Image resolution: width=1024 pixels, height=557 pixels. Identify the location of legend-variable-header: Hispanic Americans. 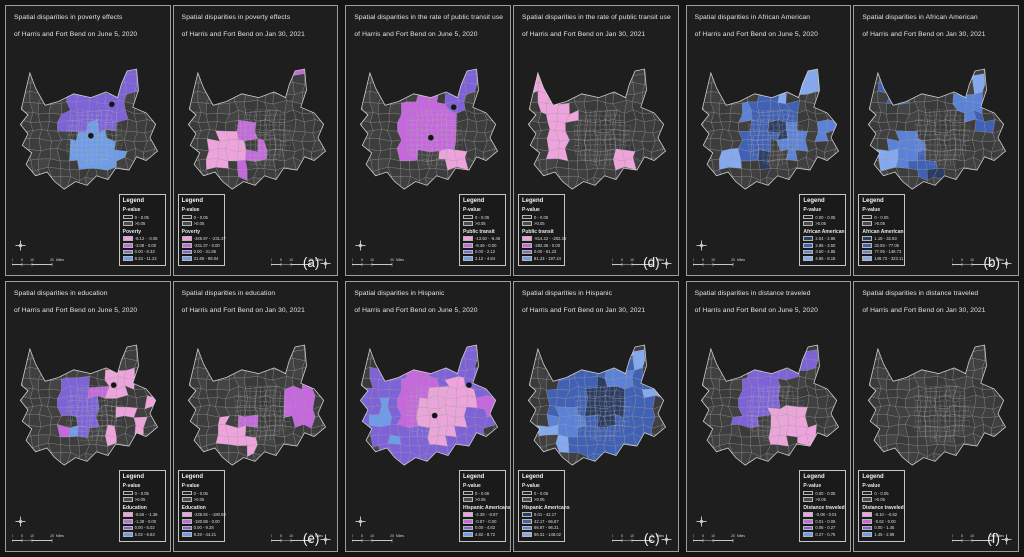
(487, 507).